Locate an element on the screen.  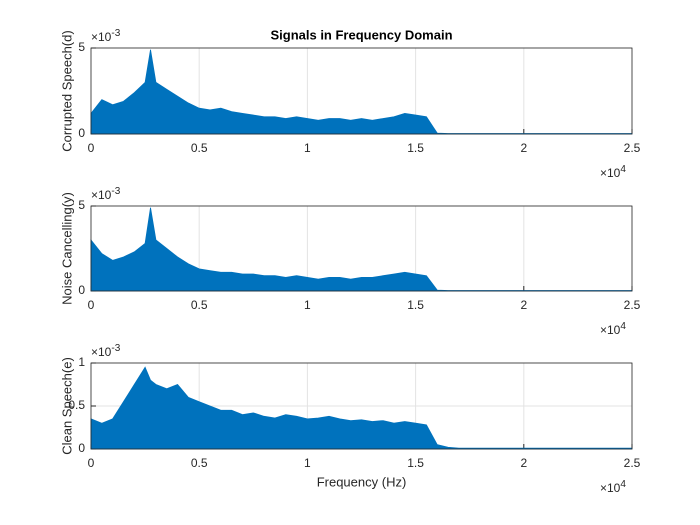
x-axis-label: Frequency (Hz) is located at coordinates (362, 481).